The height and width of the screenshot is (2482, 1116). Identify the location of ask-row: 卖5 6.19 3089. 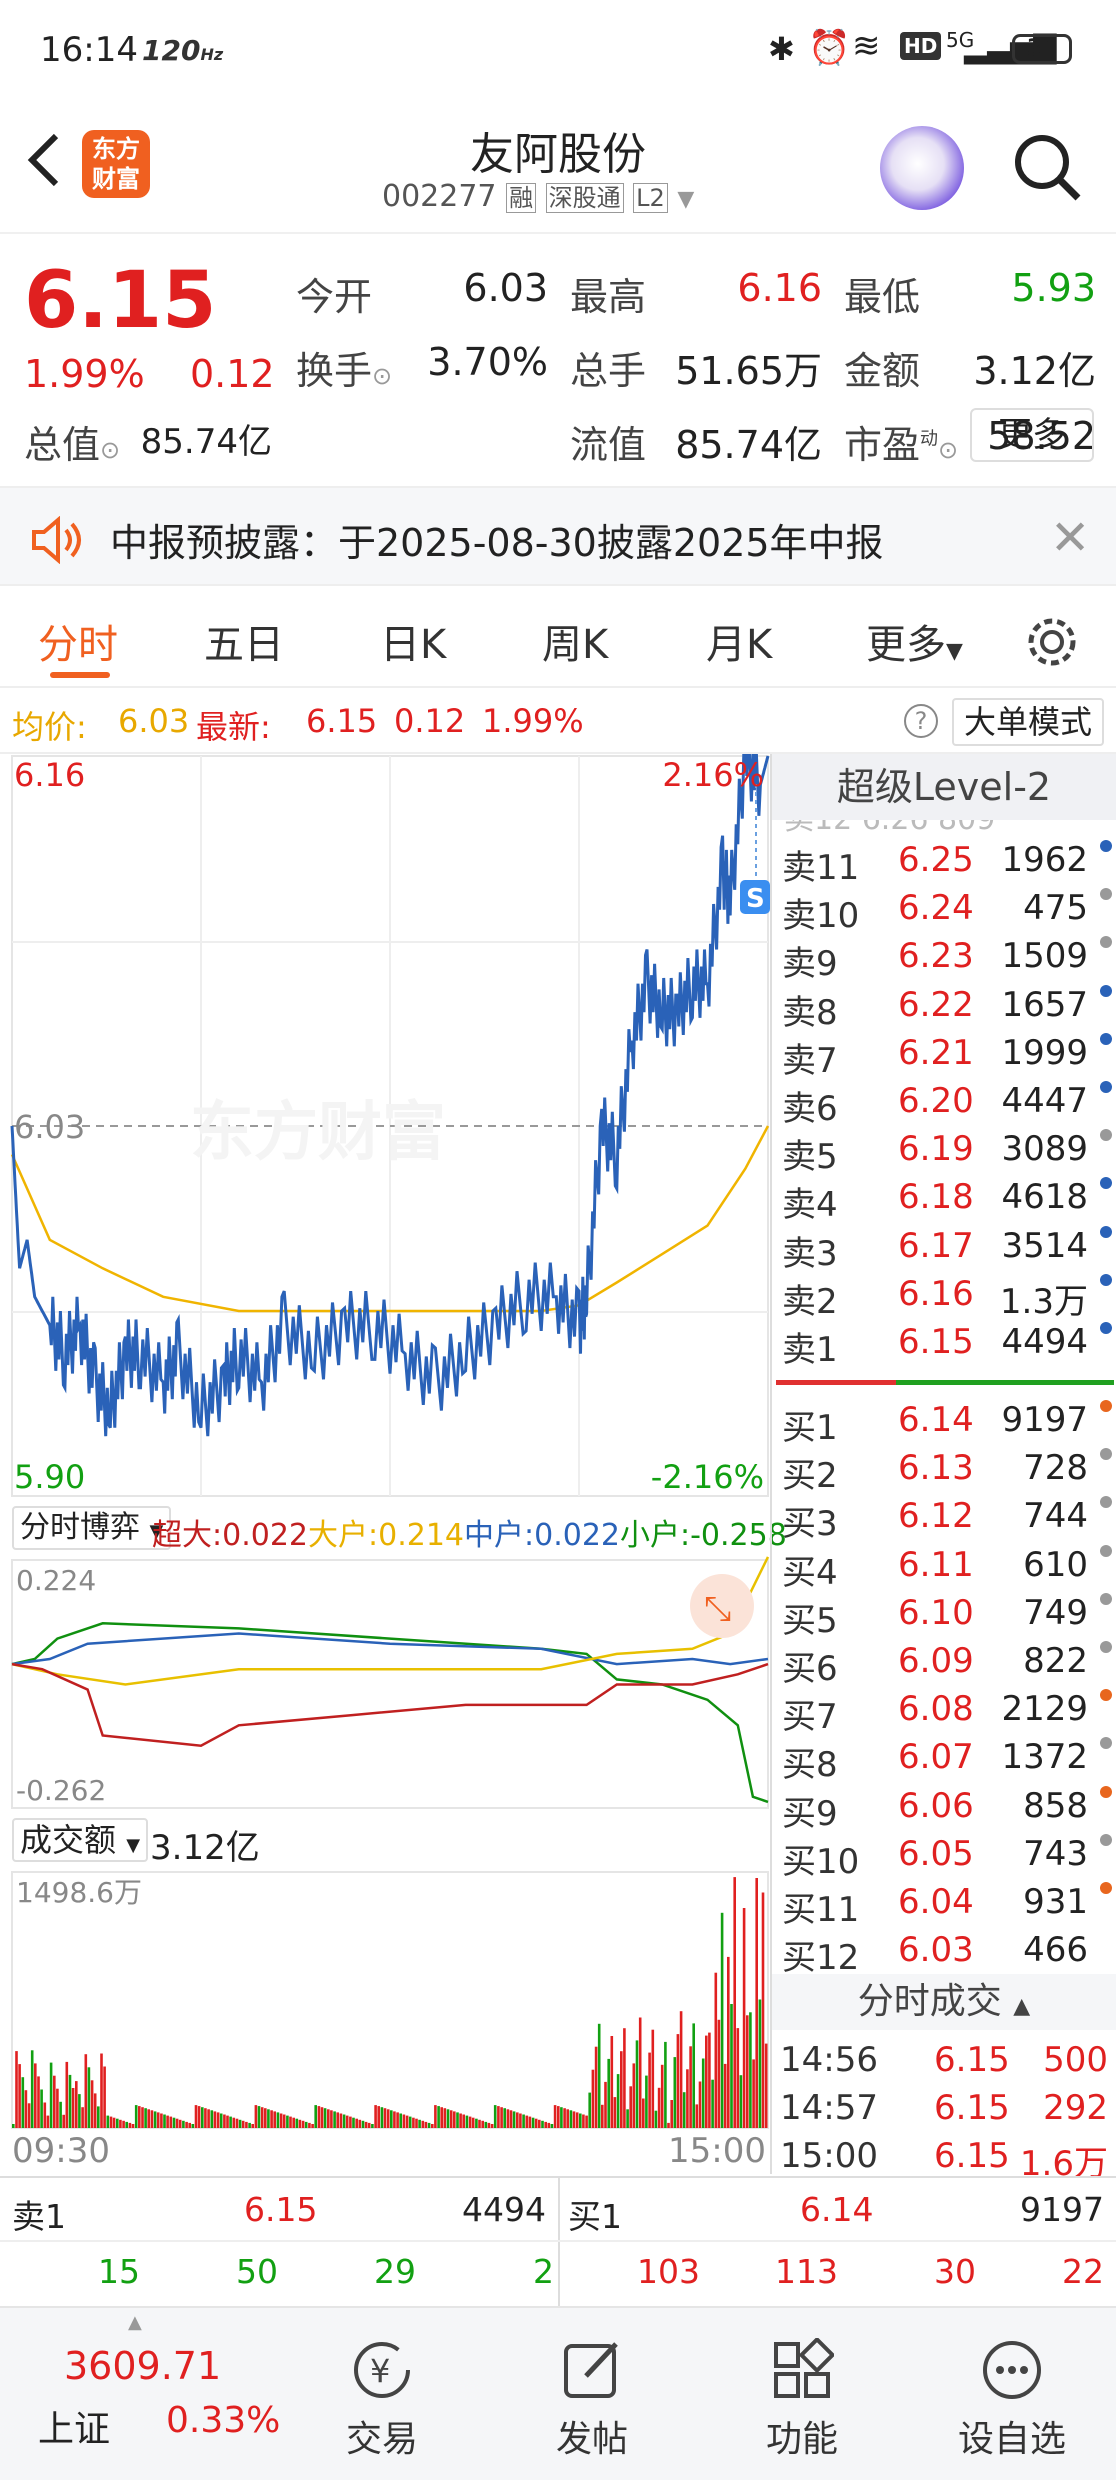
(944, 1151).